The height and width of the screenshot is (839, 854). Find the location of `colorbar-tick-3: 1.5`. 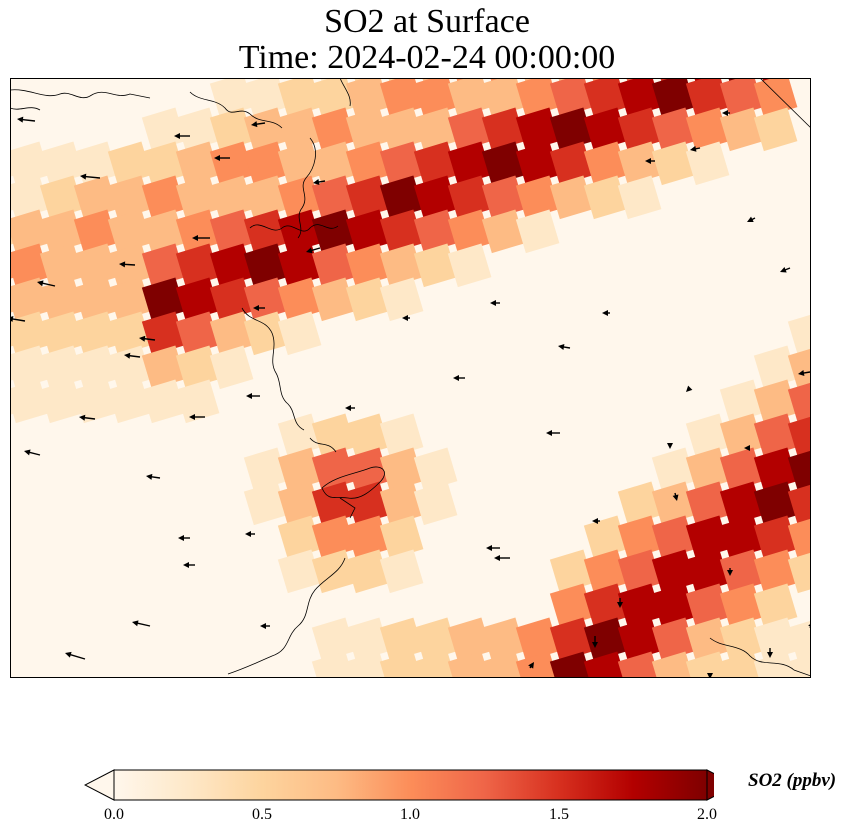

colorbar-tick-3: 1.5 is located at coordinates (559, 814).